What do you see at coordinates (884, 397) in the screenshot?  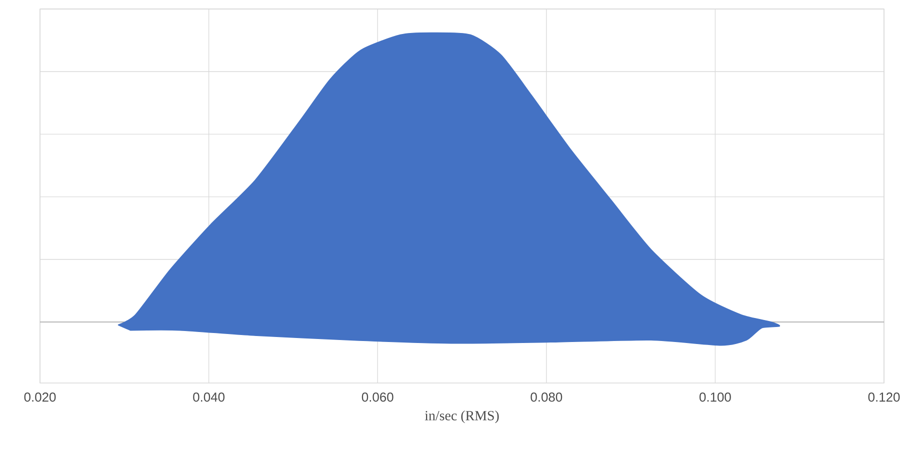 I see `x-tick-label: 0.120` at bounding box center [884, 397].